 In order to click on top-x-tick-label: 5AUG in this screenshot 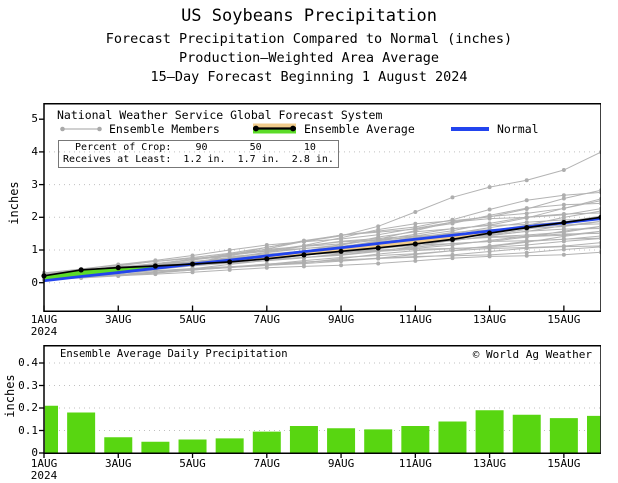, I will do `click(192, 319)`.